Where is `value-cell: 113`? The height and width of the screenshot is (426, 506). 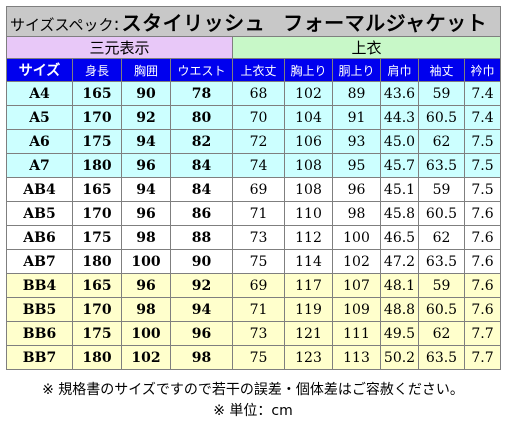 value-cell: 113 is located at coordinates (356, 357).